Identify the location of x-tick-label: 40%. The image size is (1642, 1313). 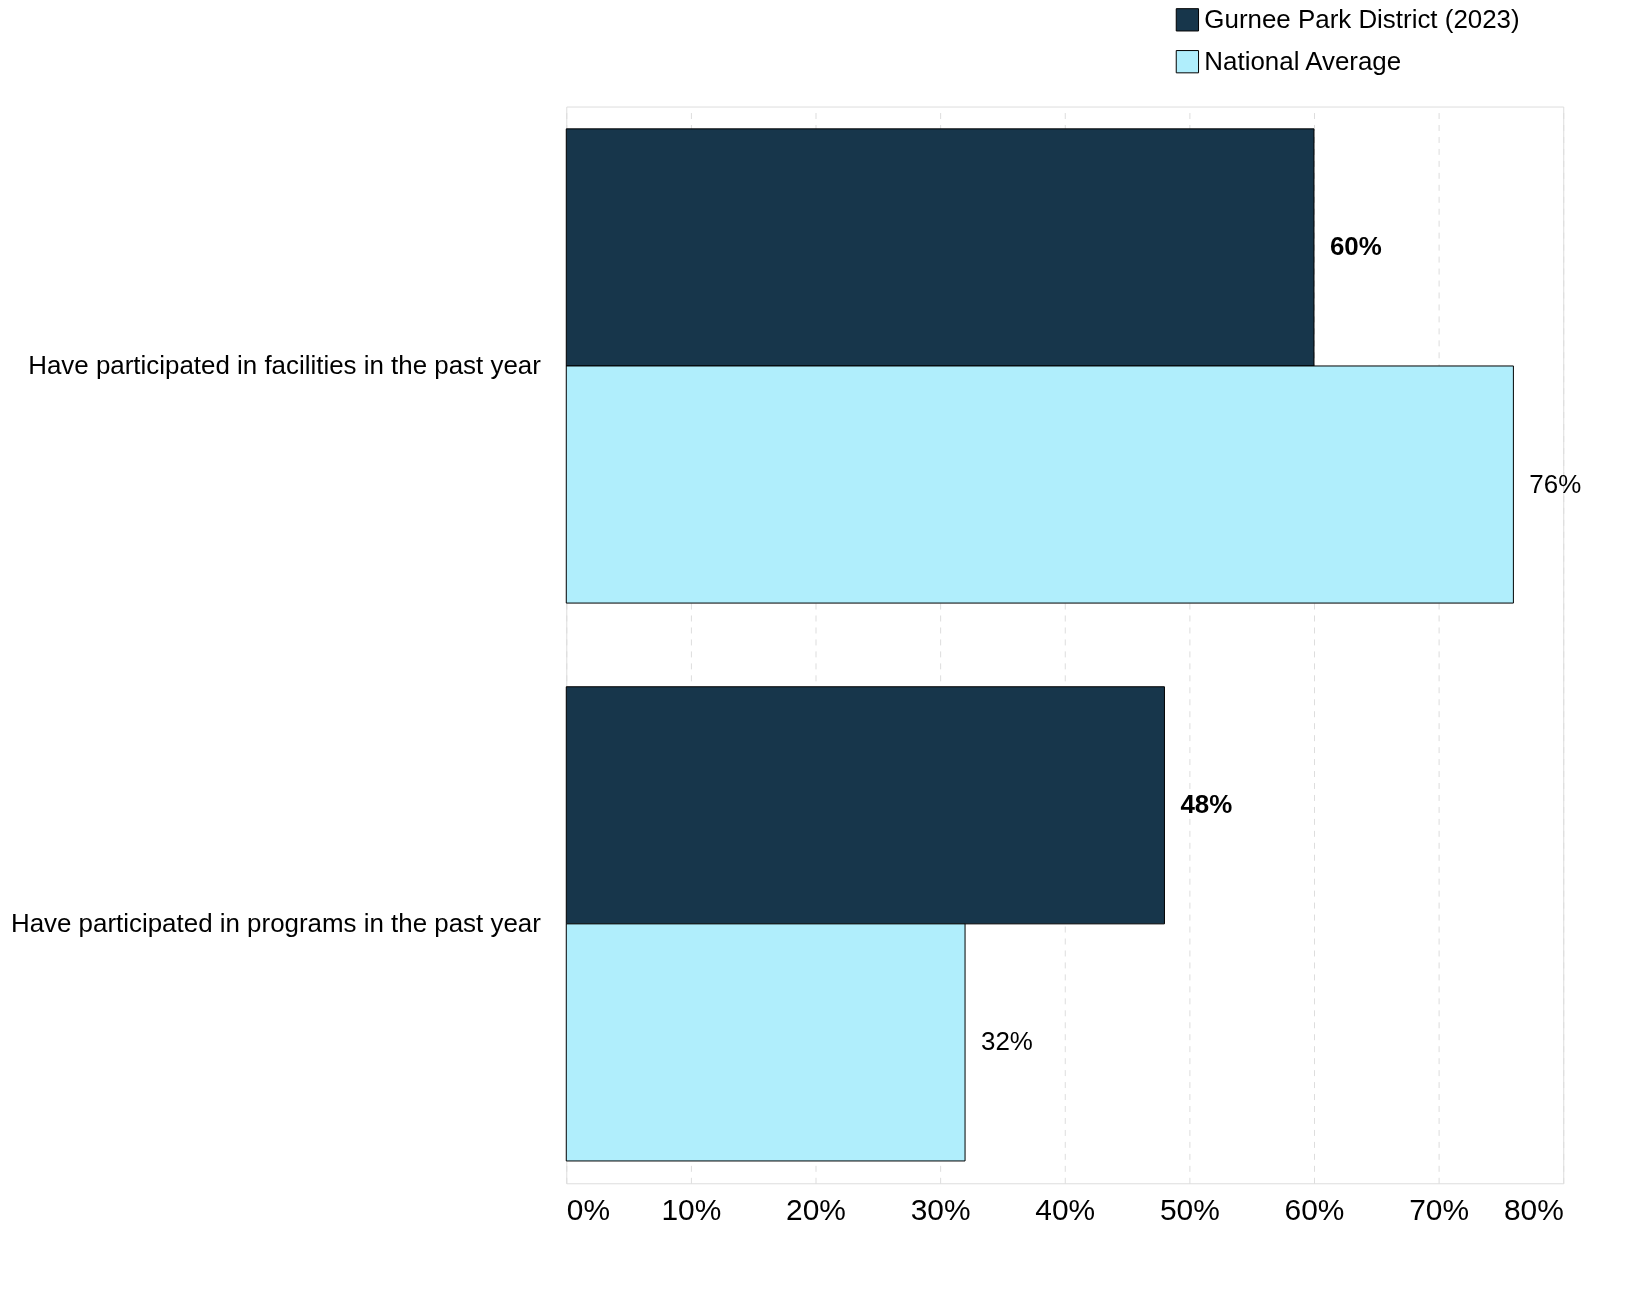
(1065, 1209).